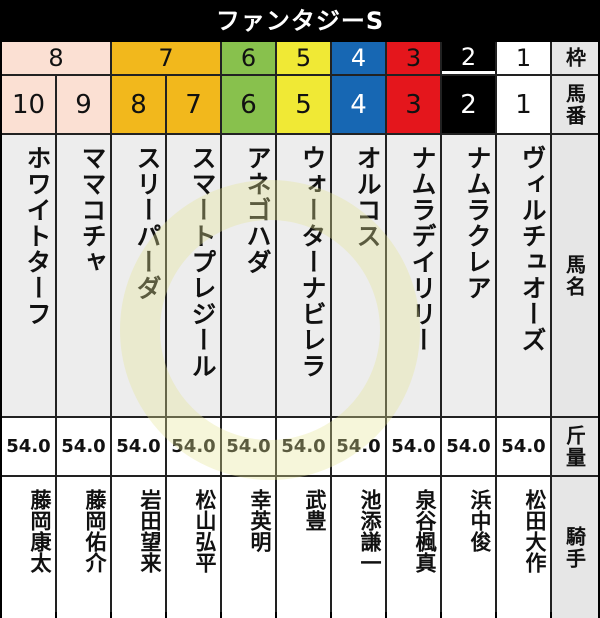 Image resolution: width=600 pixels, height=618 pixels. What do you see at coordinates (138, 104) in the screenshot?
I see `horse-number: 8` at bounding box center [138, 104].